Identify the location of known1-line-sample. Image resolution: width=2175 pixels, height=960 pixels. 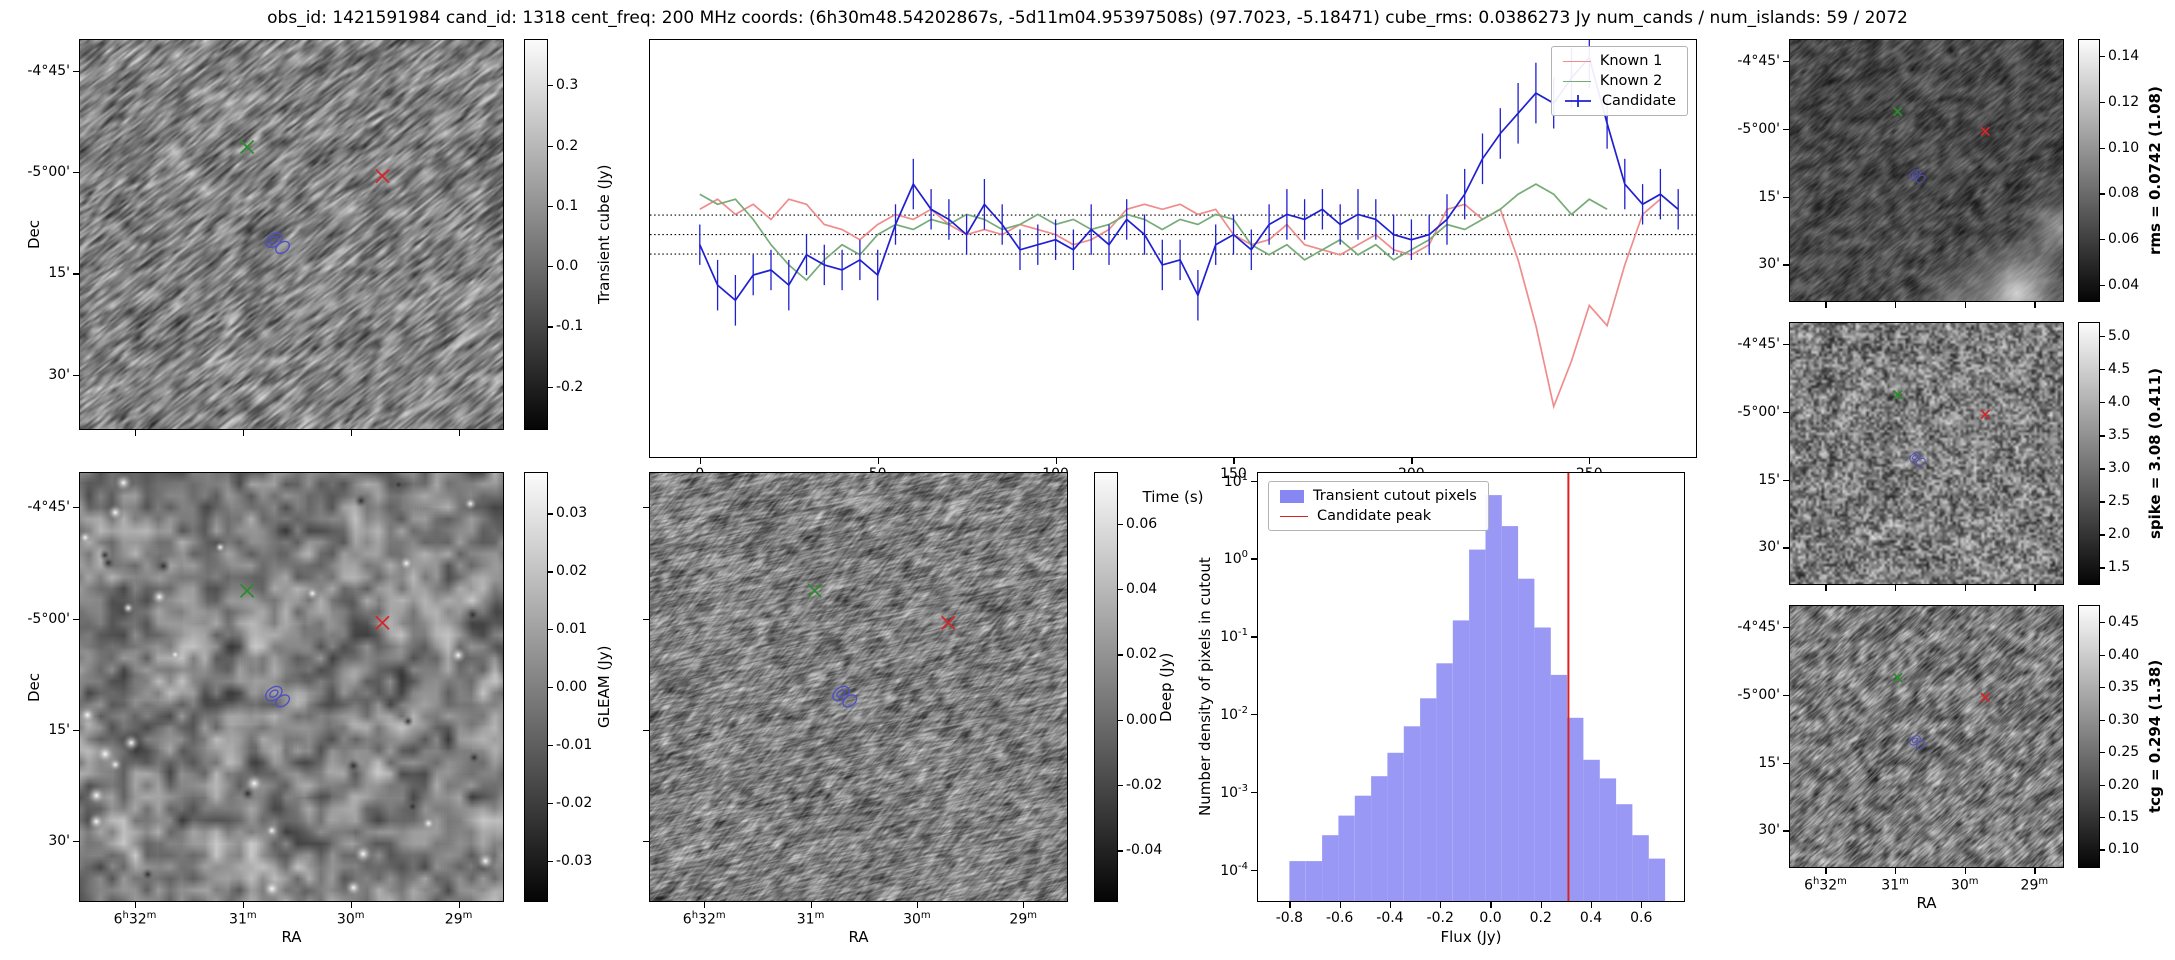
(1576, 61).